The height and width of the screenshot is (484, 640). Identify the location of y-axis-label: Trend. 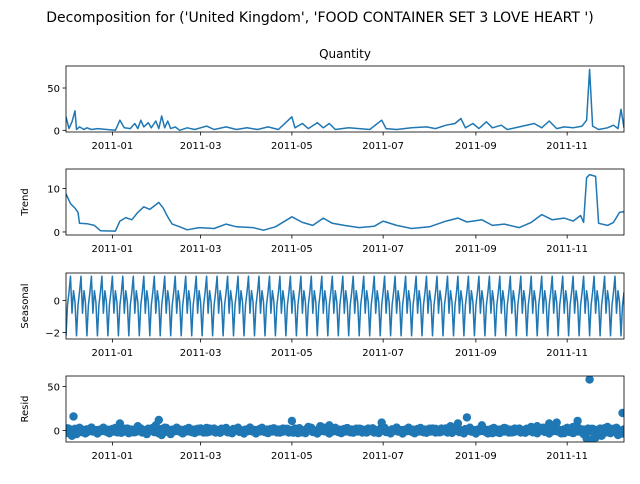
(25, 202).